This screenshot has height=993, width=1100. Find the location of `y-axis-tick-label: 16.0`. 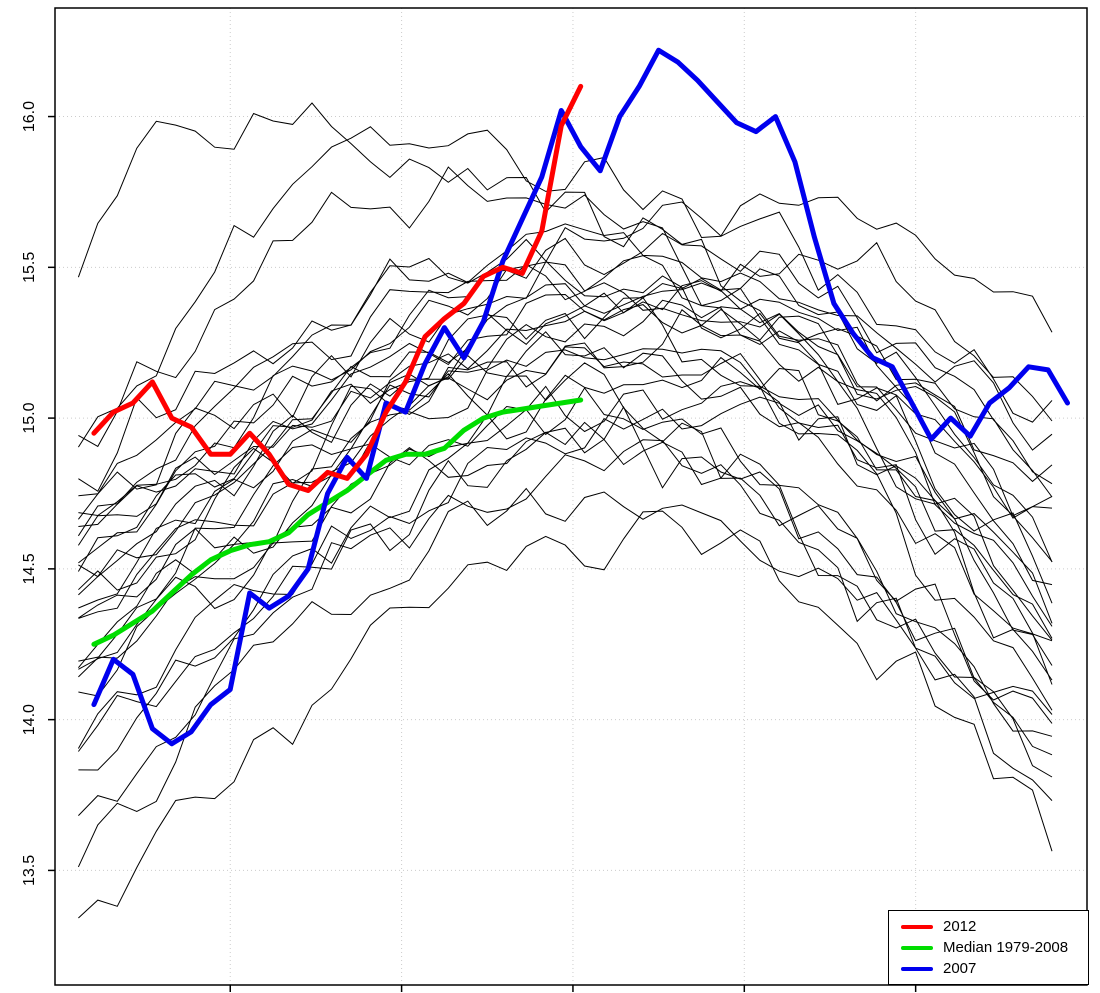

y-axis-tick-label: 16.0 is located at coordinates (29, 116).